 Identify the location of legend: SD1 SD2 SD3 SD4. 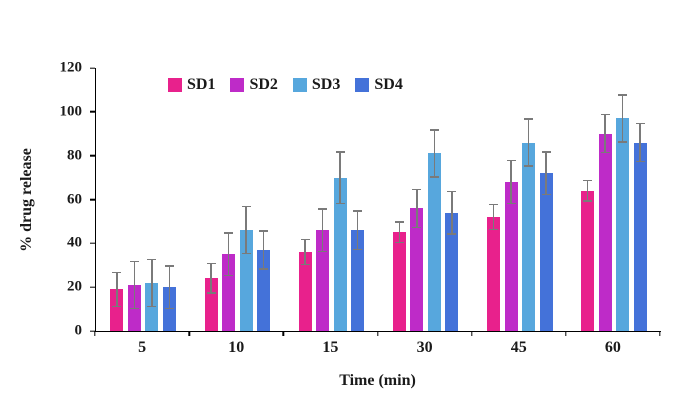
(285, 85).